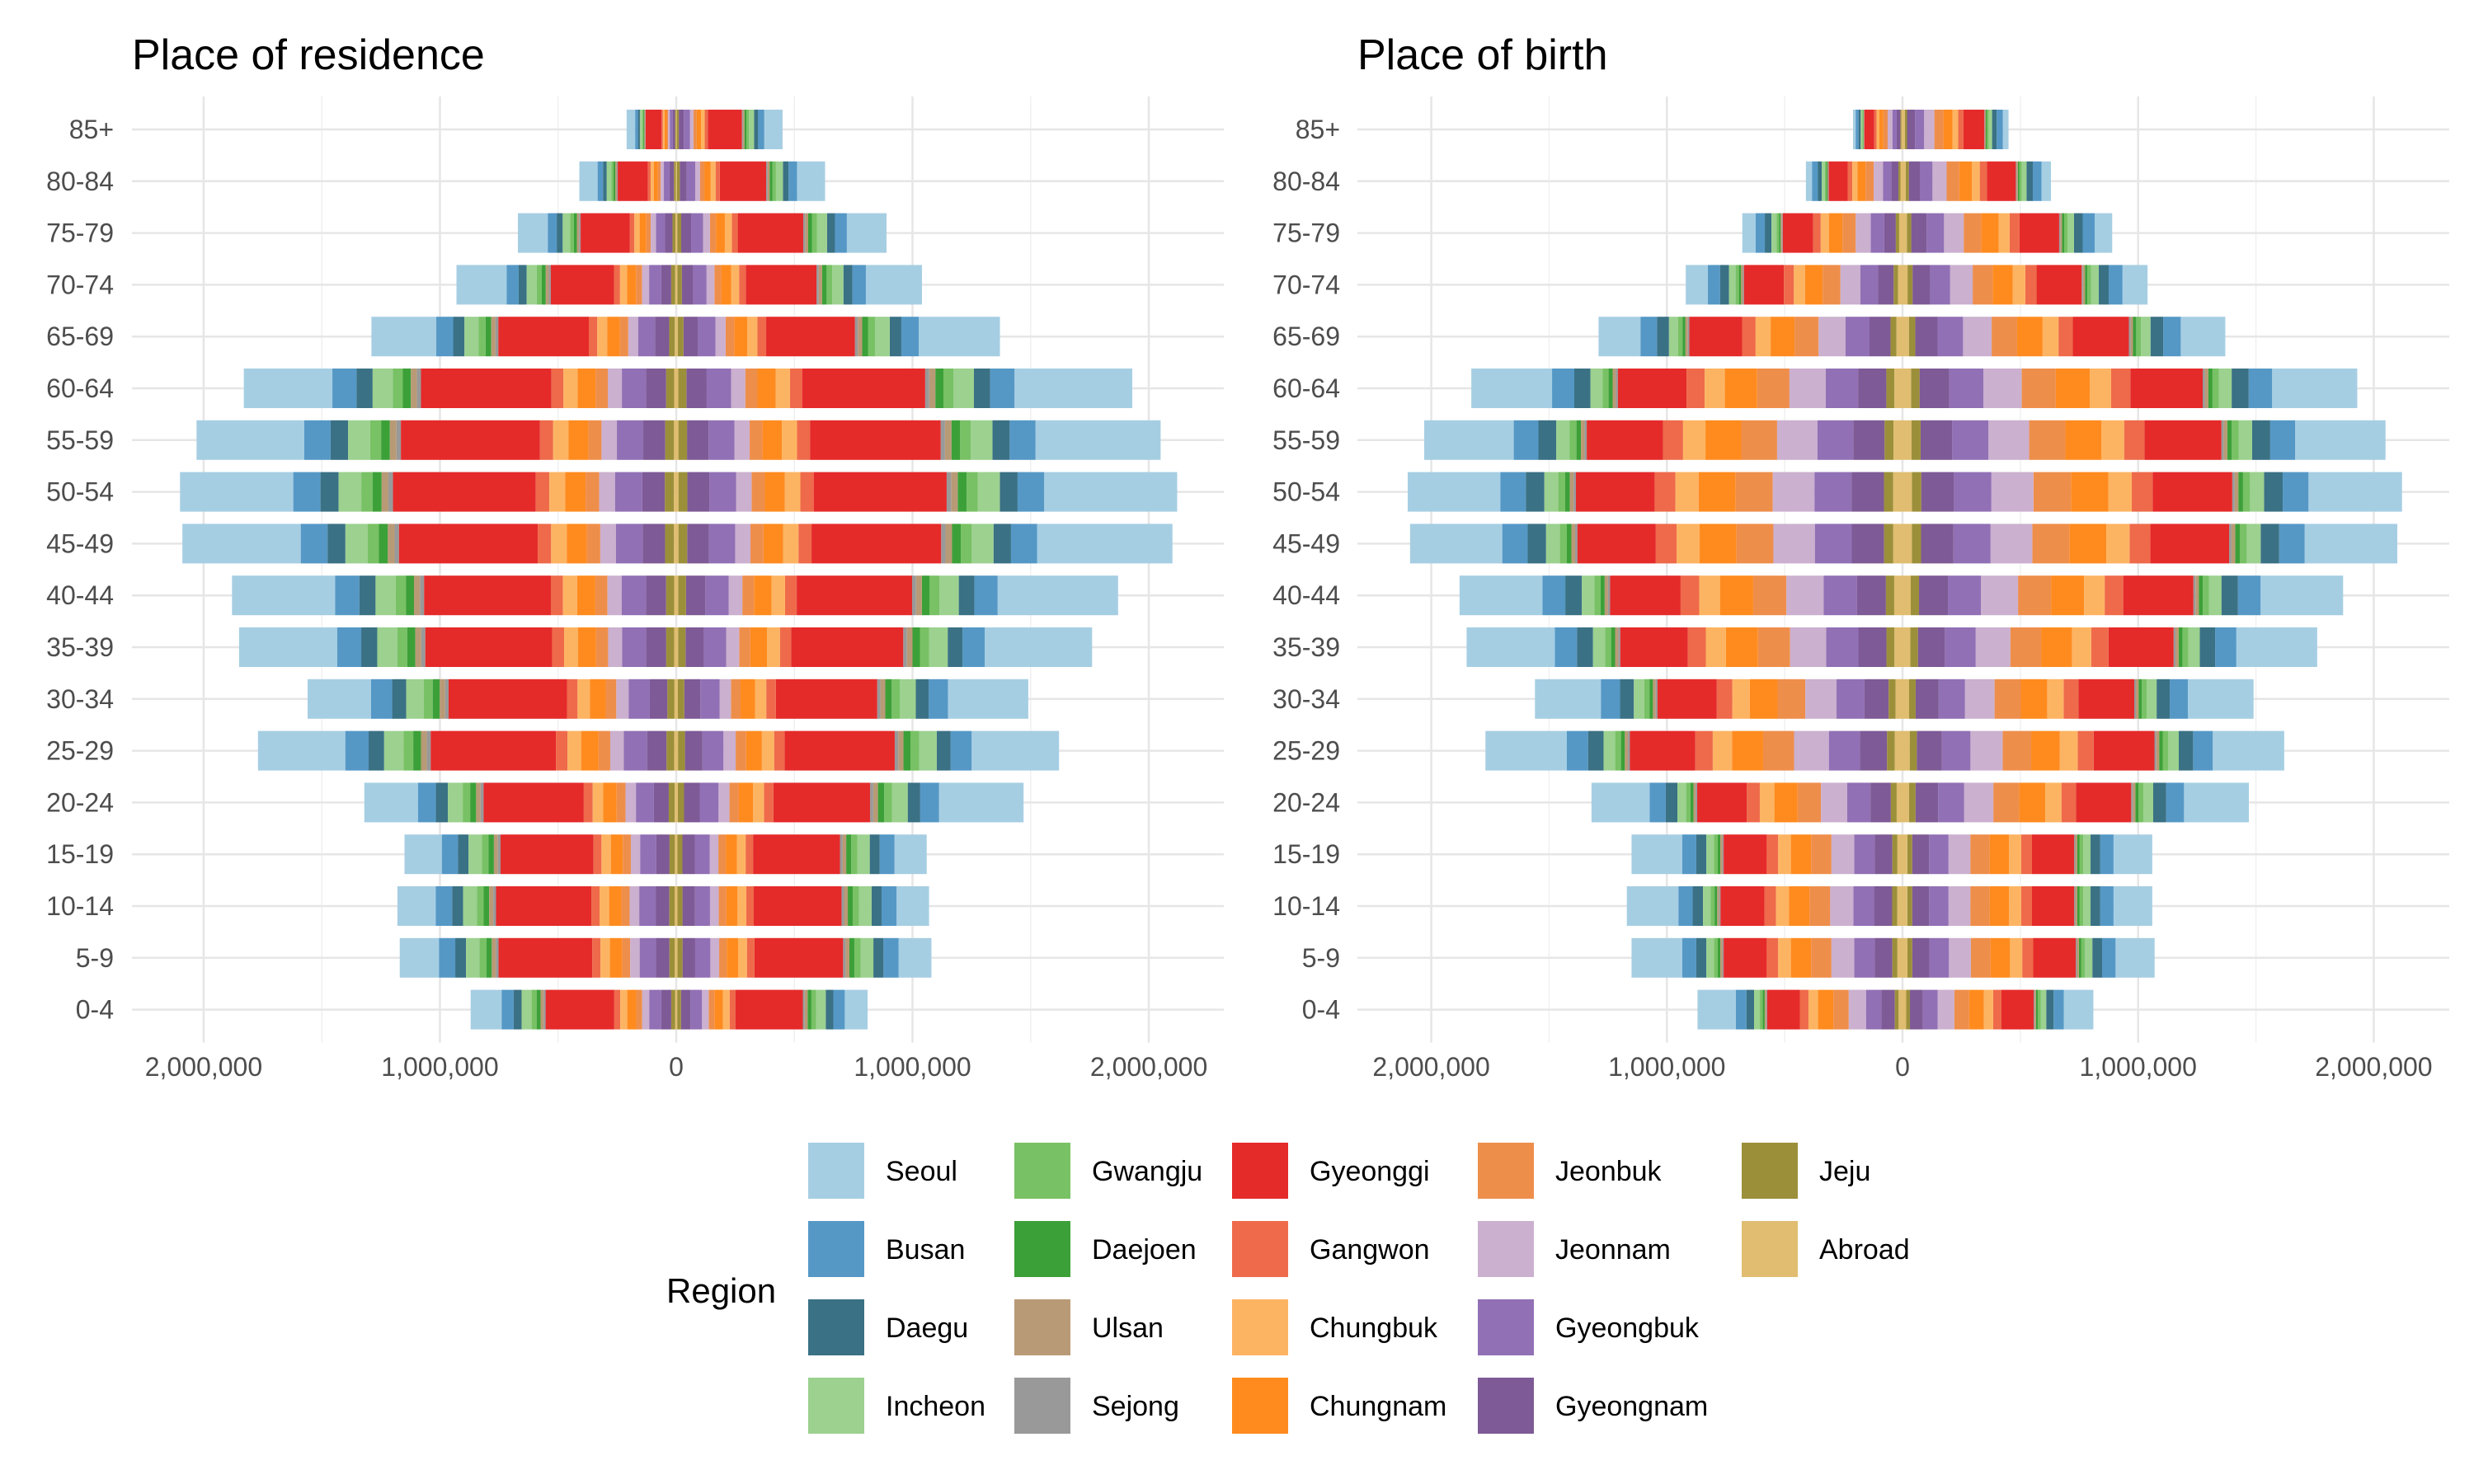 Image resolution: width=2474 pixels, height=1484 pixels. Describe the element at coordinates (2215, 388) in the screenshot. I see `bar-gwangju-60-64-right` at that location.